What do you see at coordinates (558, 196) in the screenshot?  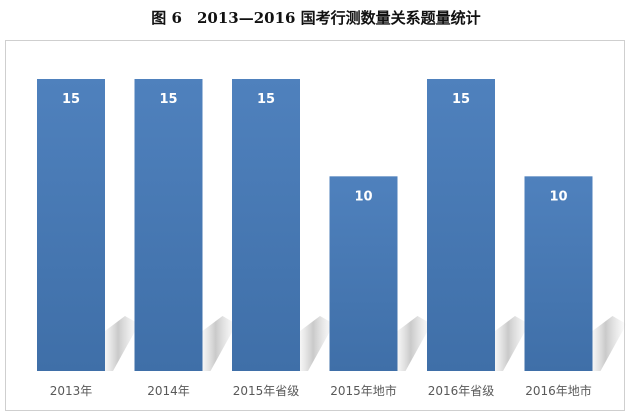 I see `data-label-5: 10` at bounding box center [558, 196].